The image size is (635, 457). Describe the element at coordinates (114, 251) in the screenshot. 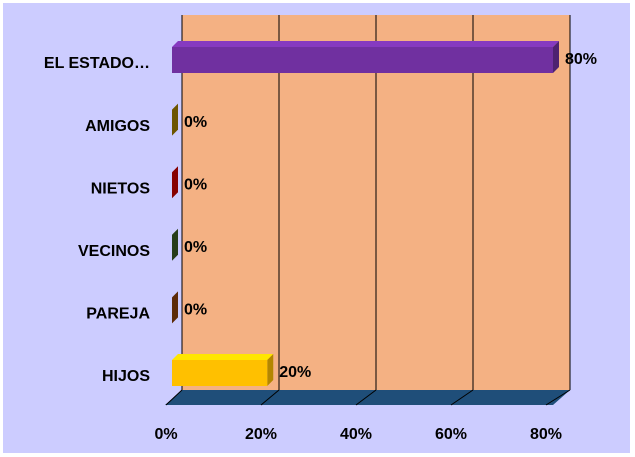

I see `y-tick-label: VECINOS` at that location.